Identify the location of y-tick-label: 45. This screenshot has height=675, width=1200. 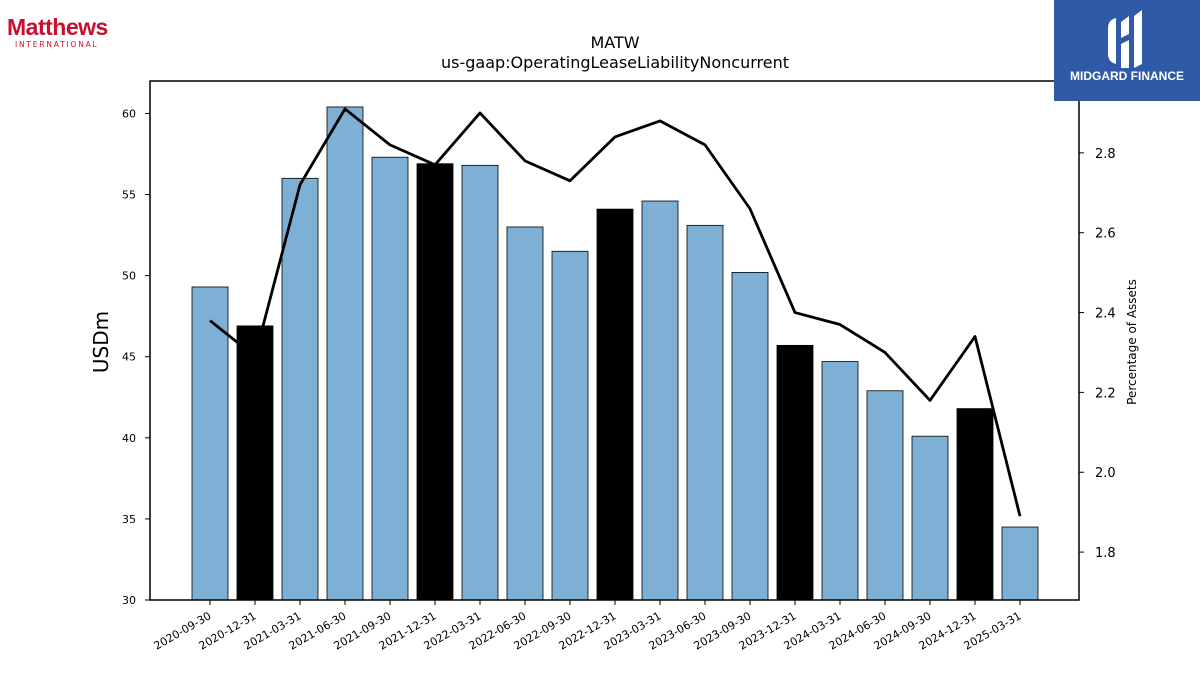
(129, 357).